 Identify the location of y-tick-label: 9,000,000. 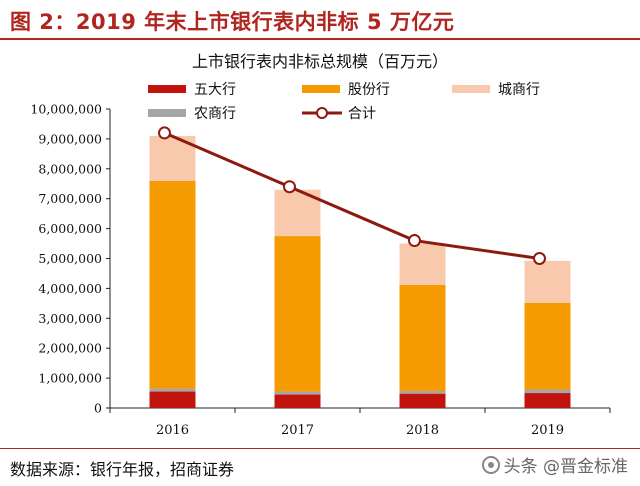
(70, 138).